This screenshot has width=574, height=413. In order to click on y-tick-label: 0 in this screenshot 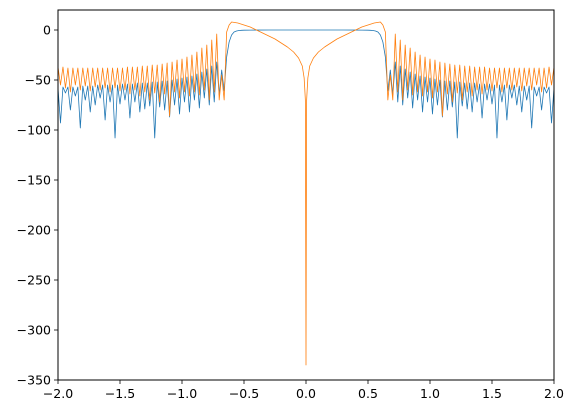, I will do `click(47, 30)`.